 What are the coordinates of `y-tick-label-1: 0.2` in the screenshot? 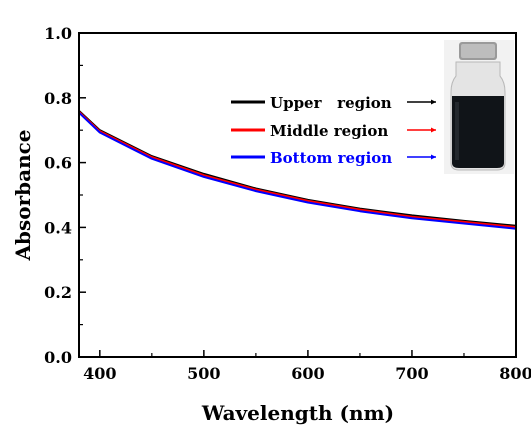 It's located at (58, 292).